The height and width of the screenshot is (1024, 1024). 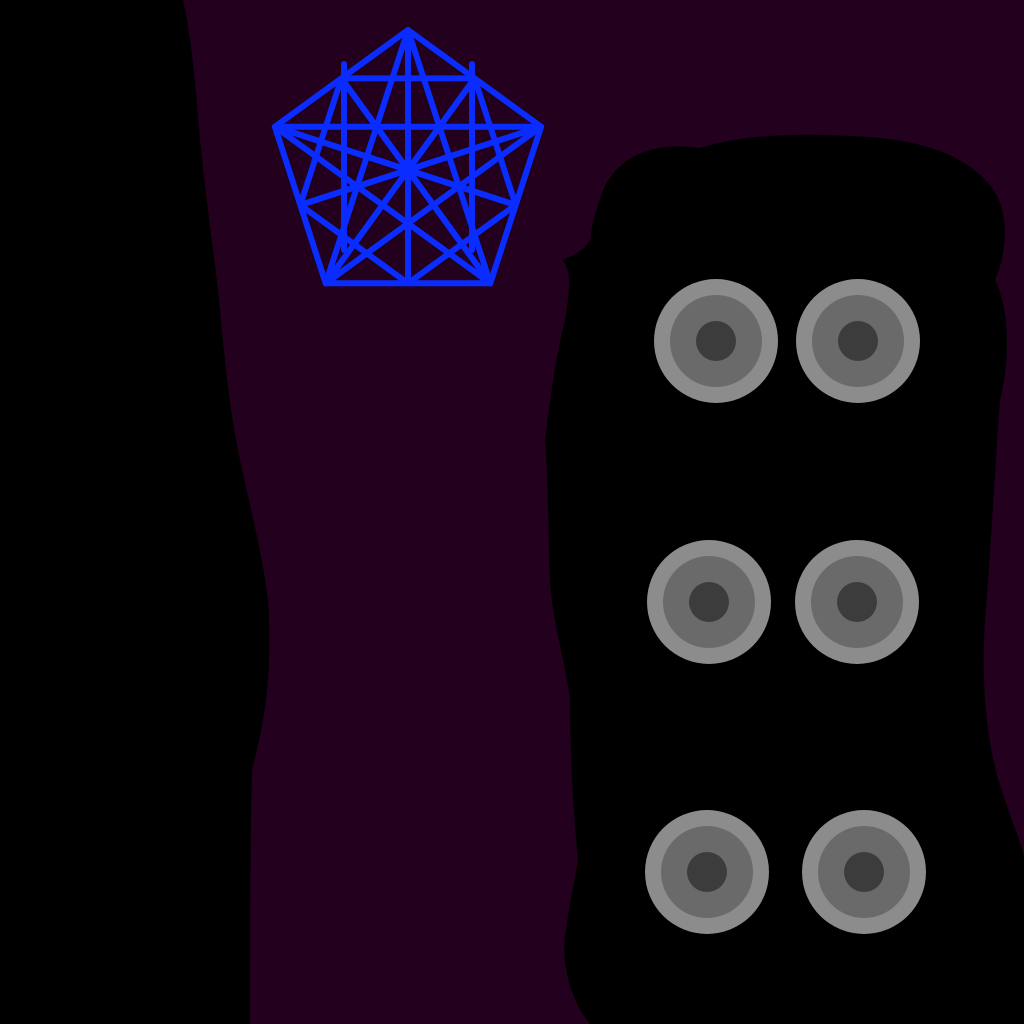 I want to click on knob-6-icon, so click(x=864, y=872).